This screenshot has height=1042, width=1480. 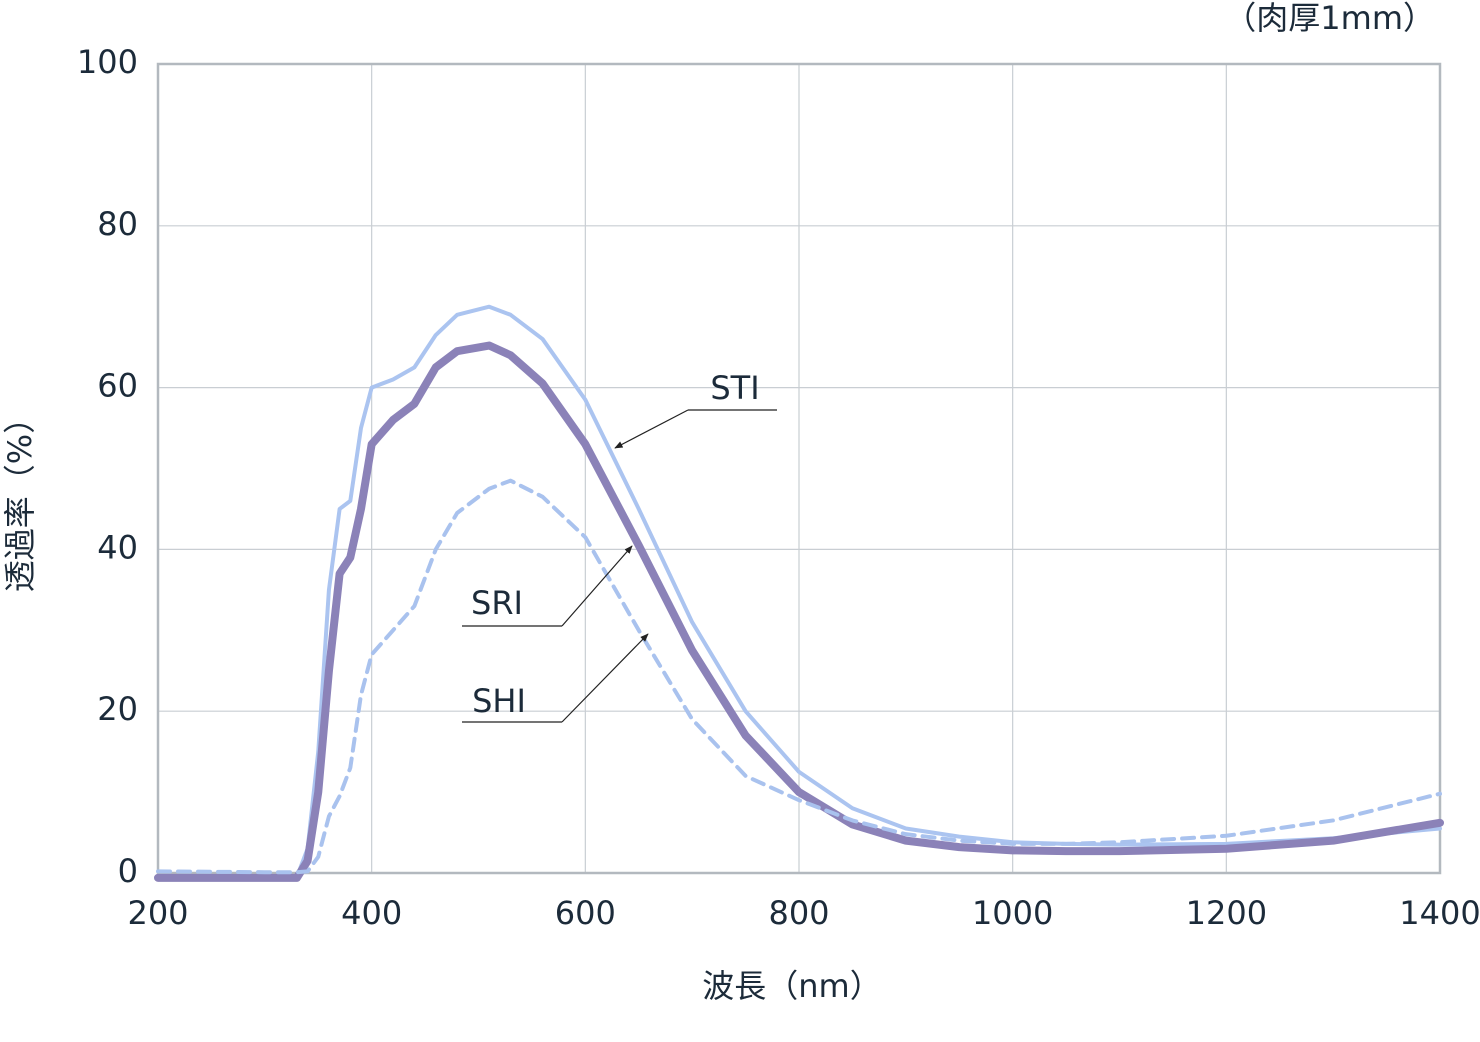 What do you see at coordinates (497, 603) in the screenshot?
I see `series-label: SRI` at bounding box center [497, 603].